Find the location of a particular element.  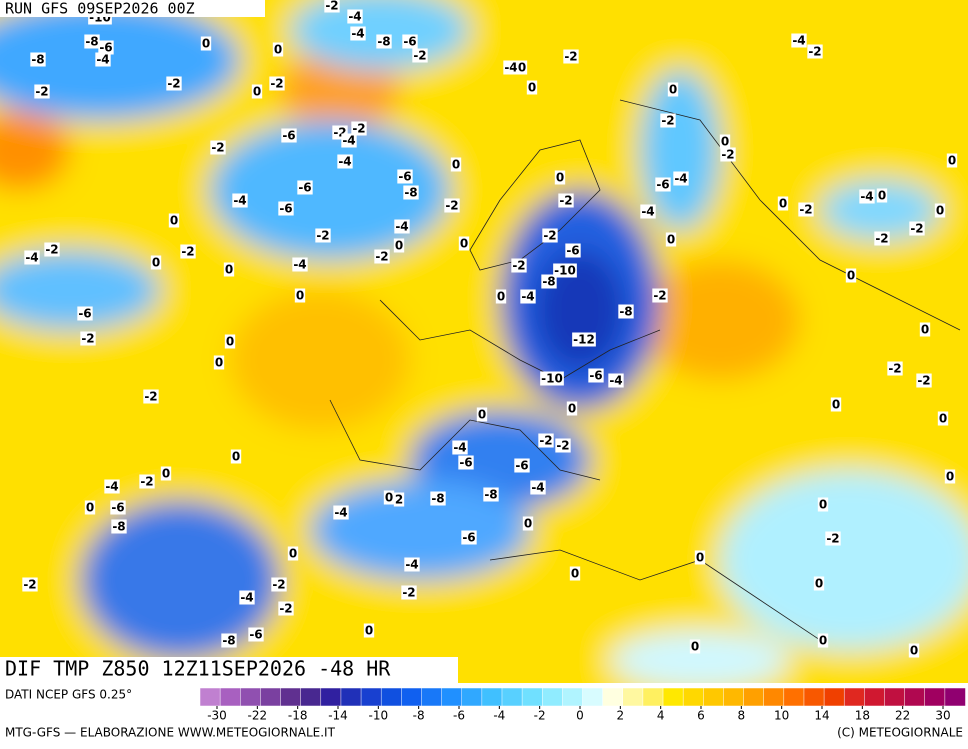

colorbar-tick-label: -8 is located at coordinates (419, 716).